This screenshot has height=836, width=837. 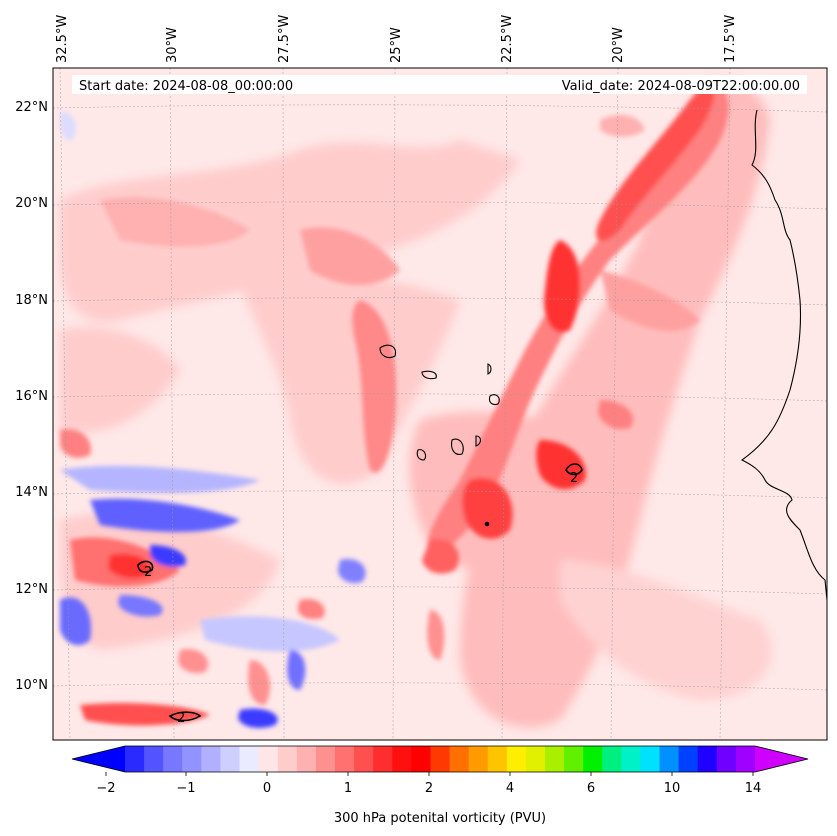 What do you see at coordinates (574, 478) in the screenshot?
I see `contour-label-1: 2` at bounding box center [574, 478].